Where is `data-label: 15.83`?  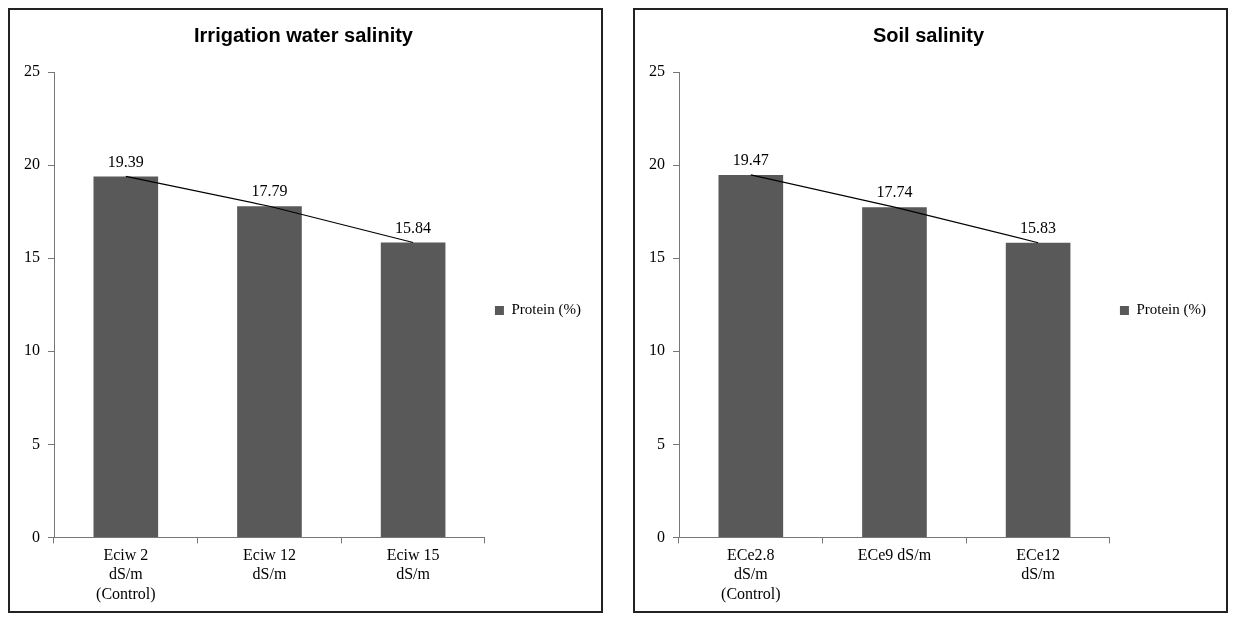
data-label: 15.83 is located at coordinates (1038, 227).